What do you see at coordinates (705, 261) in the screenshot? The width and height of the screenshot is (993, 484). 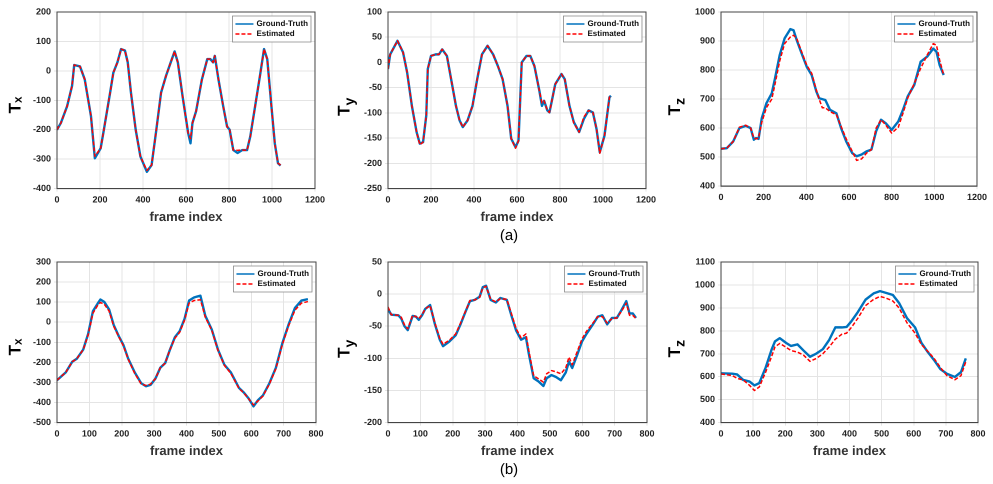 I see `y-tick-label: 1100` at bounding box center [705, 261].